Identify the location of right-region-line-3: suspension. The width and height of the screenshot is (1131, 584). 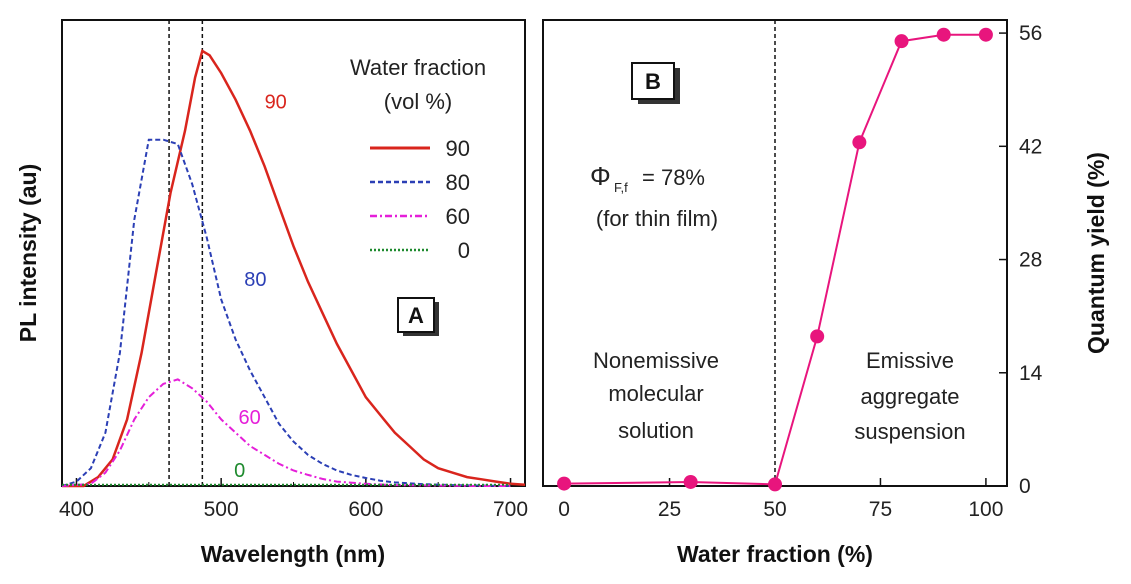
(909, 431).